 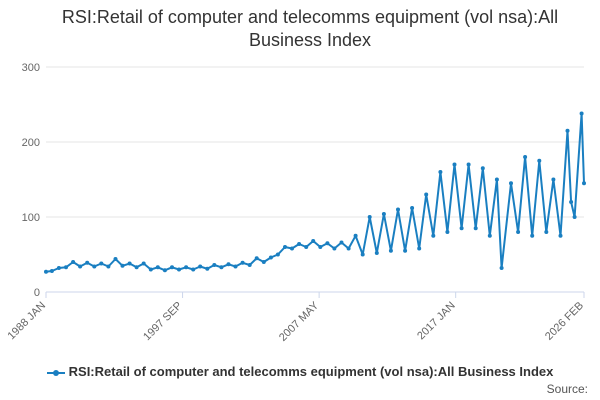 I want to click on x-tick-label: 2017 JAN, so click(x=436, y=321).